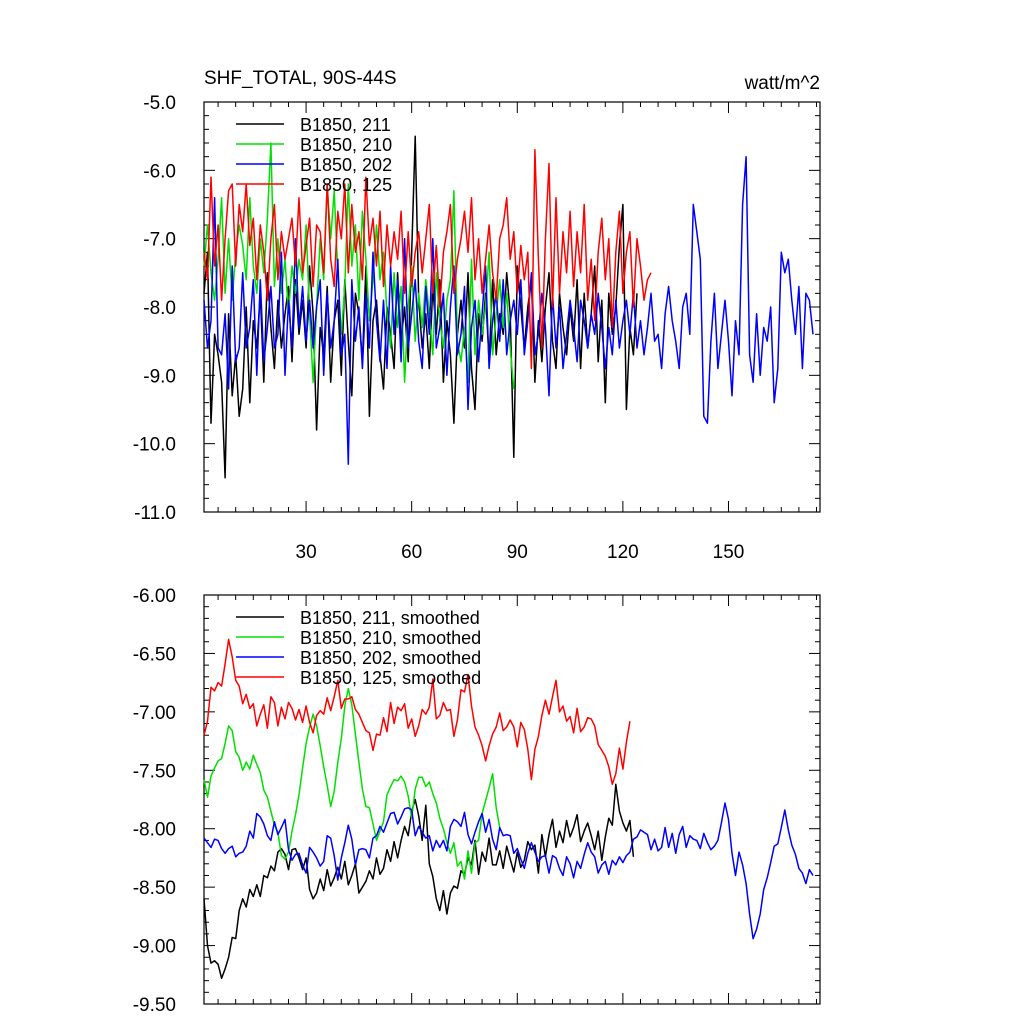  Describe the element at coordinates (159, 171) in the screenshot. I see `y-tick-label: -6.0` at that location.